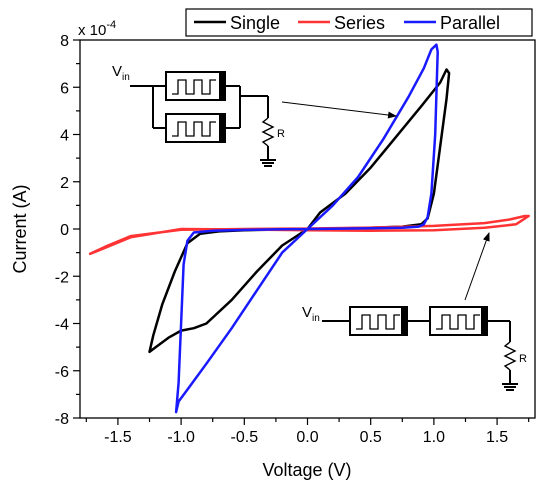  What do you see at coordinates (245, 437) in the screenshot?
I see `x-tick-label: -0.5` at bounding box center [245, 437].